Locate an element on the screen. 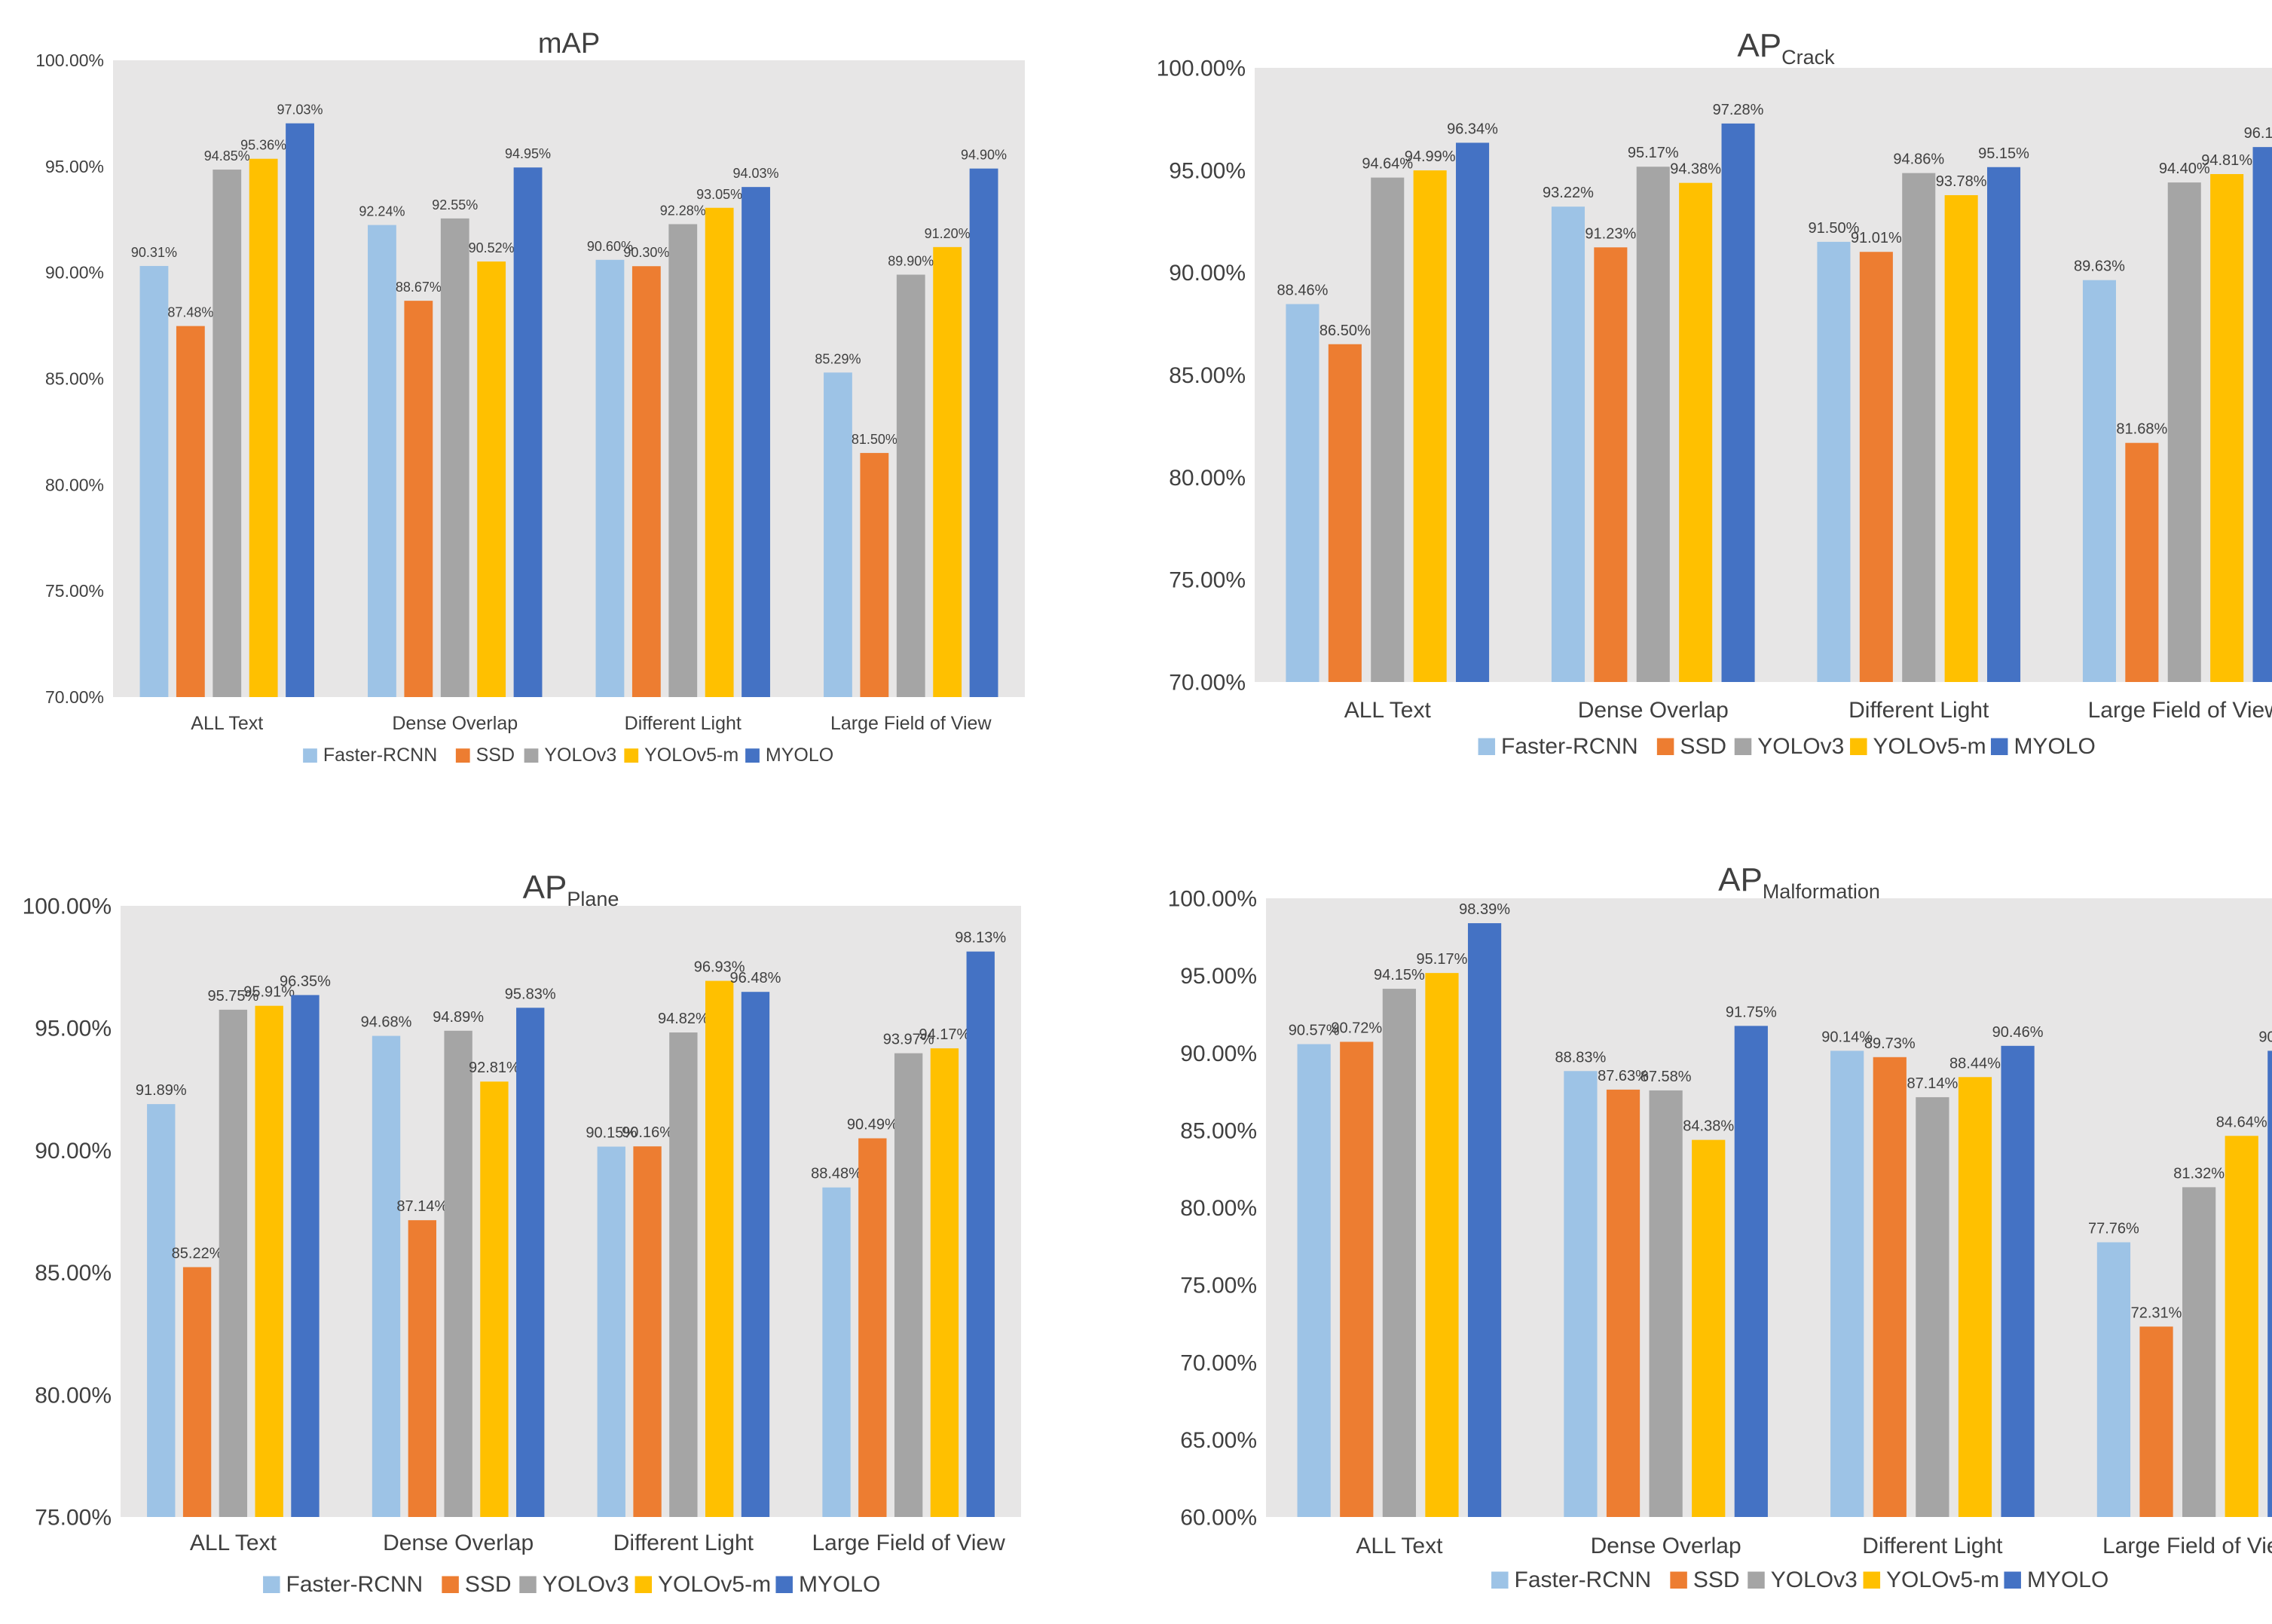 The height and width of the screenshot is (1624, 2272). data-label: 93.05% is located at coordinates (719, 195).